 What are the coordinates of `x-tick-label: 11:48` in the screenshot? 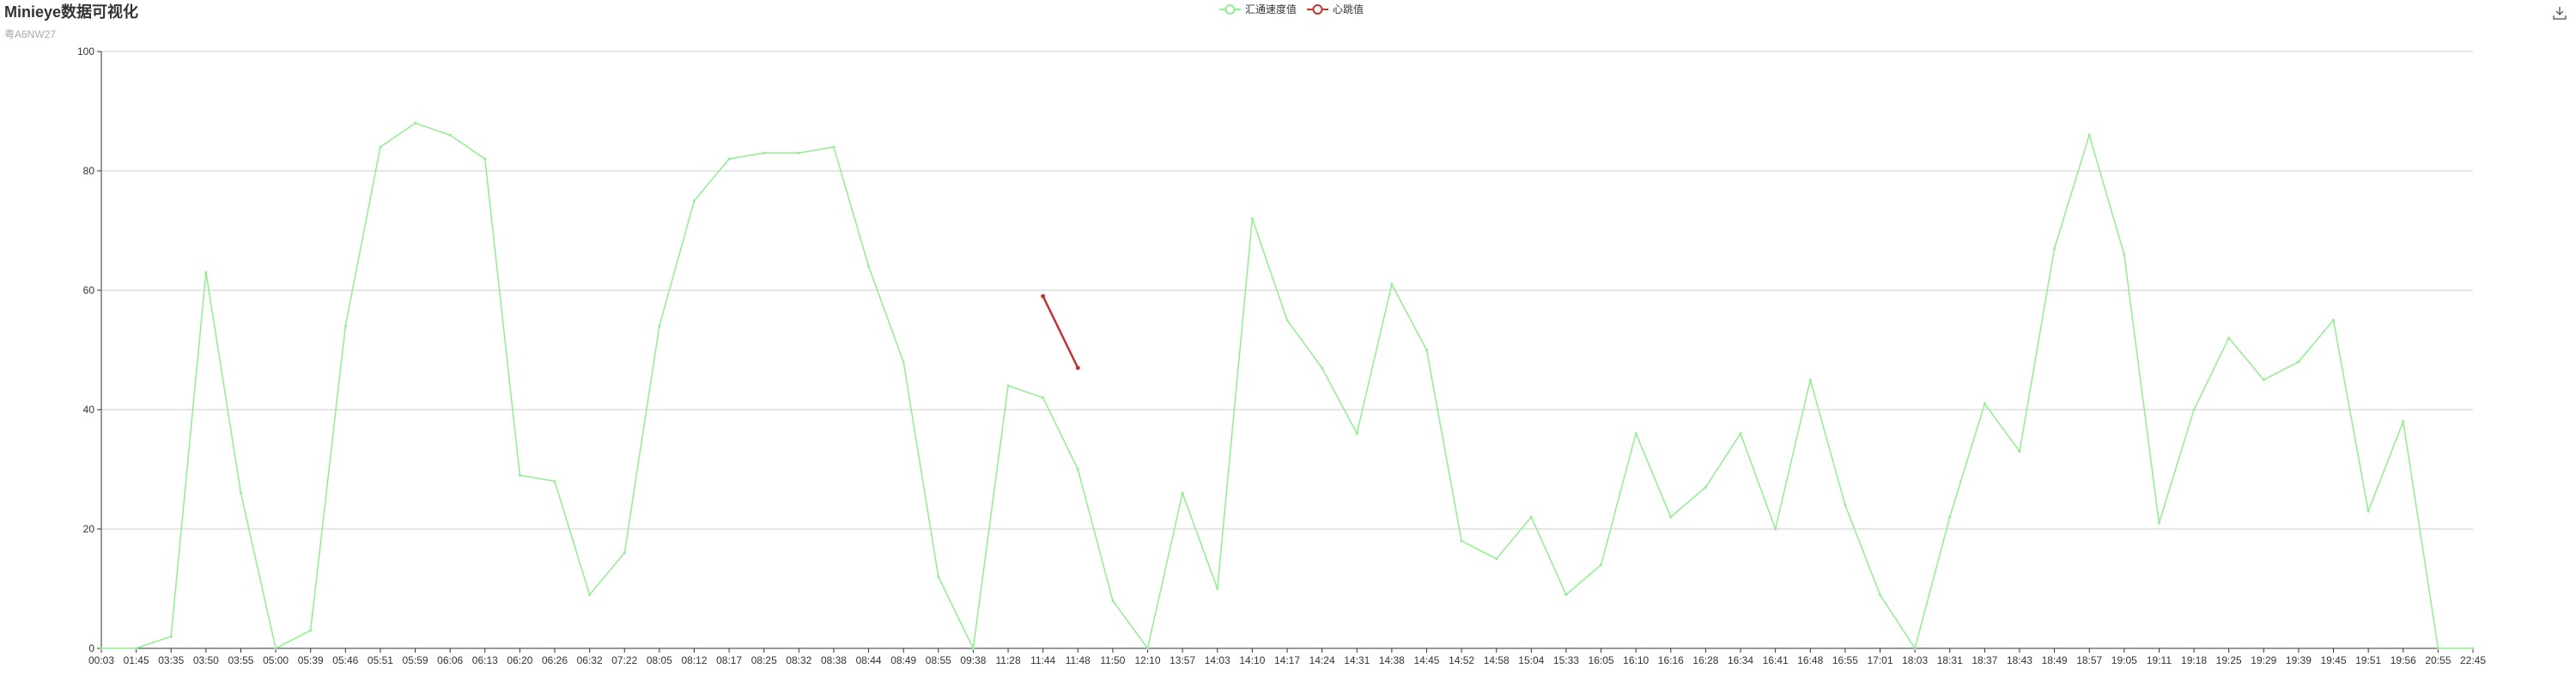 It's located at (1078, 660).